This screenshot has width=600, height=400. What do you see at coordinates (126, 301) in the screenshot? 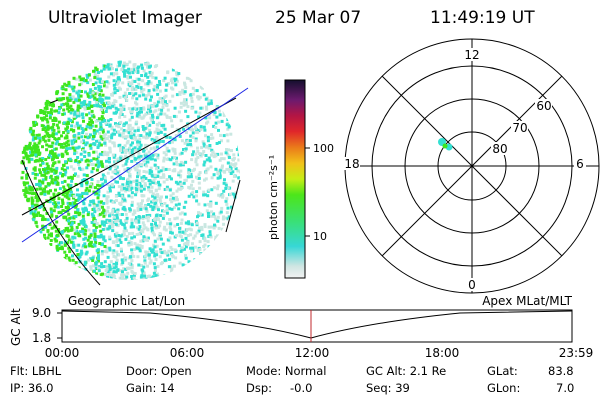
I see `timeline-left-title: Geographic Lat/Lon` at bounding box center [126, 301].